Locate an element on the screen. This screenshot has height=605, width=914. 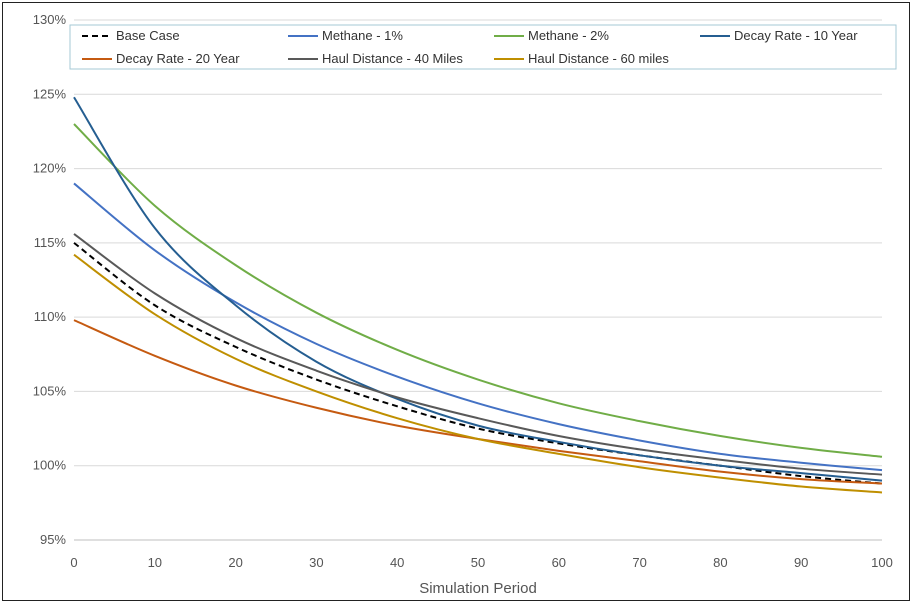
y-tick-label: 115% is located at coordinates (50, 242).